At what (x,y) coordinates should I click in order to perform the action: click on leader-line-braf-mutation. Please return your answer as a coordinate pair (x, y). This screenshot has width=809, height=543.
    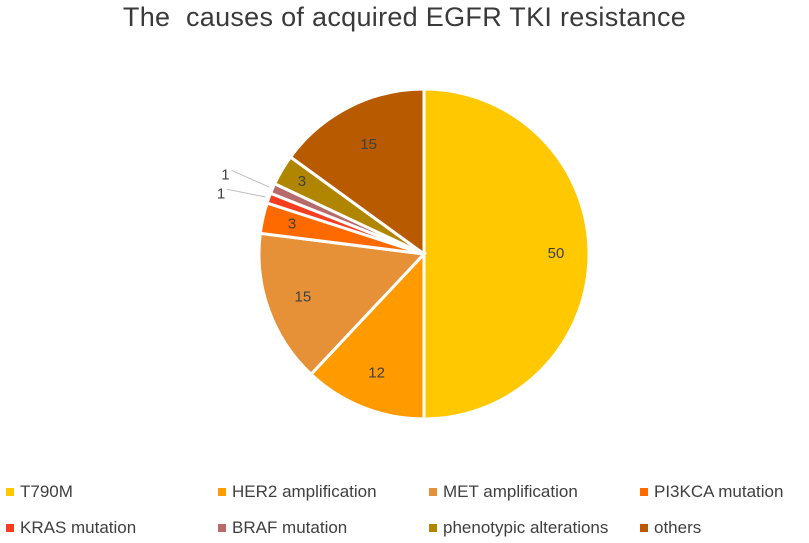
    Looking at the image, I should click on (250, 178).